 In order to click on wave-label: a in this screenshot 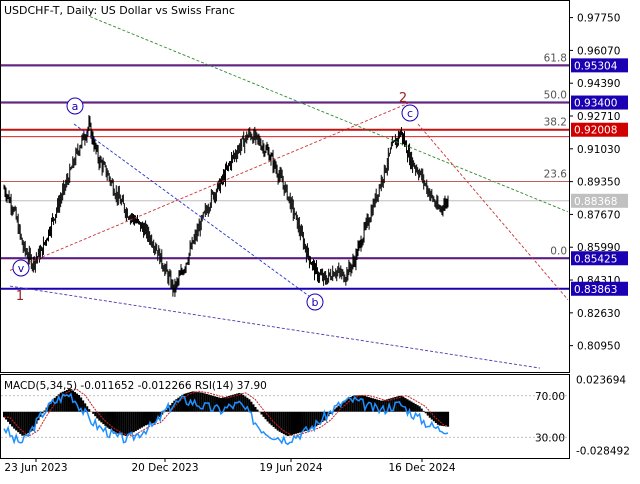, I will do `click(75, 106)`.